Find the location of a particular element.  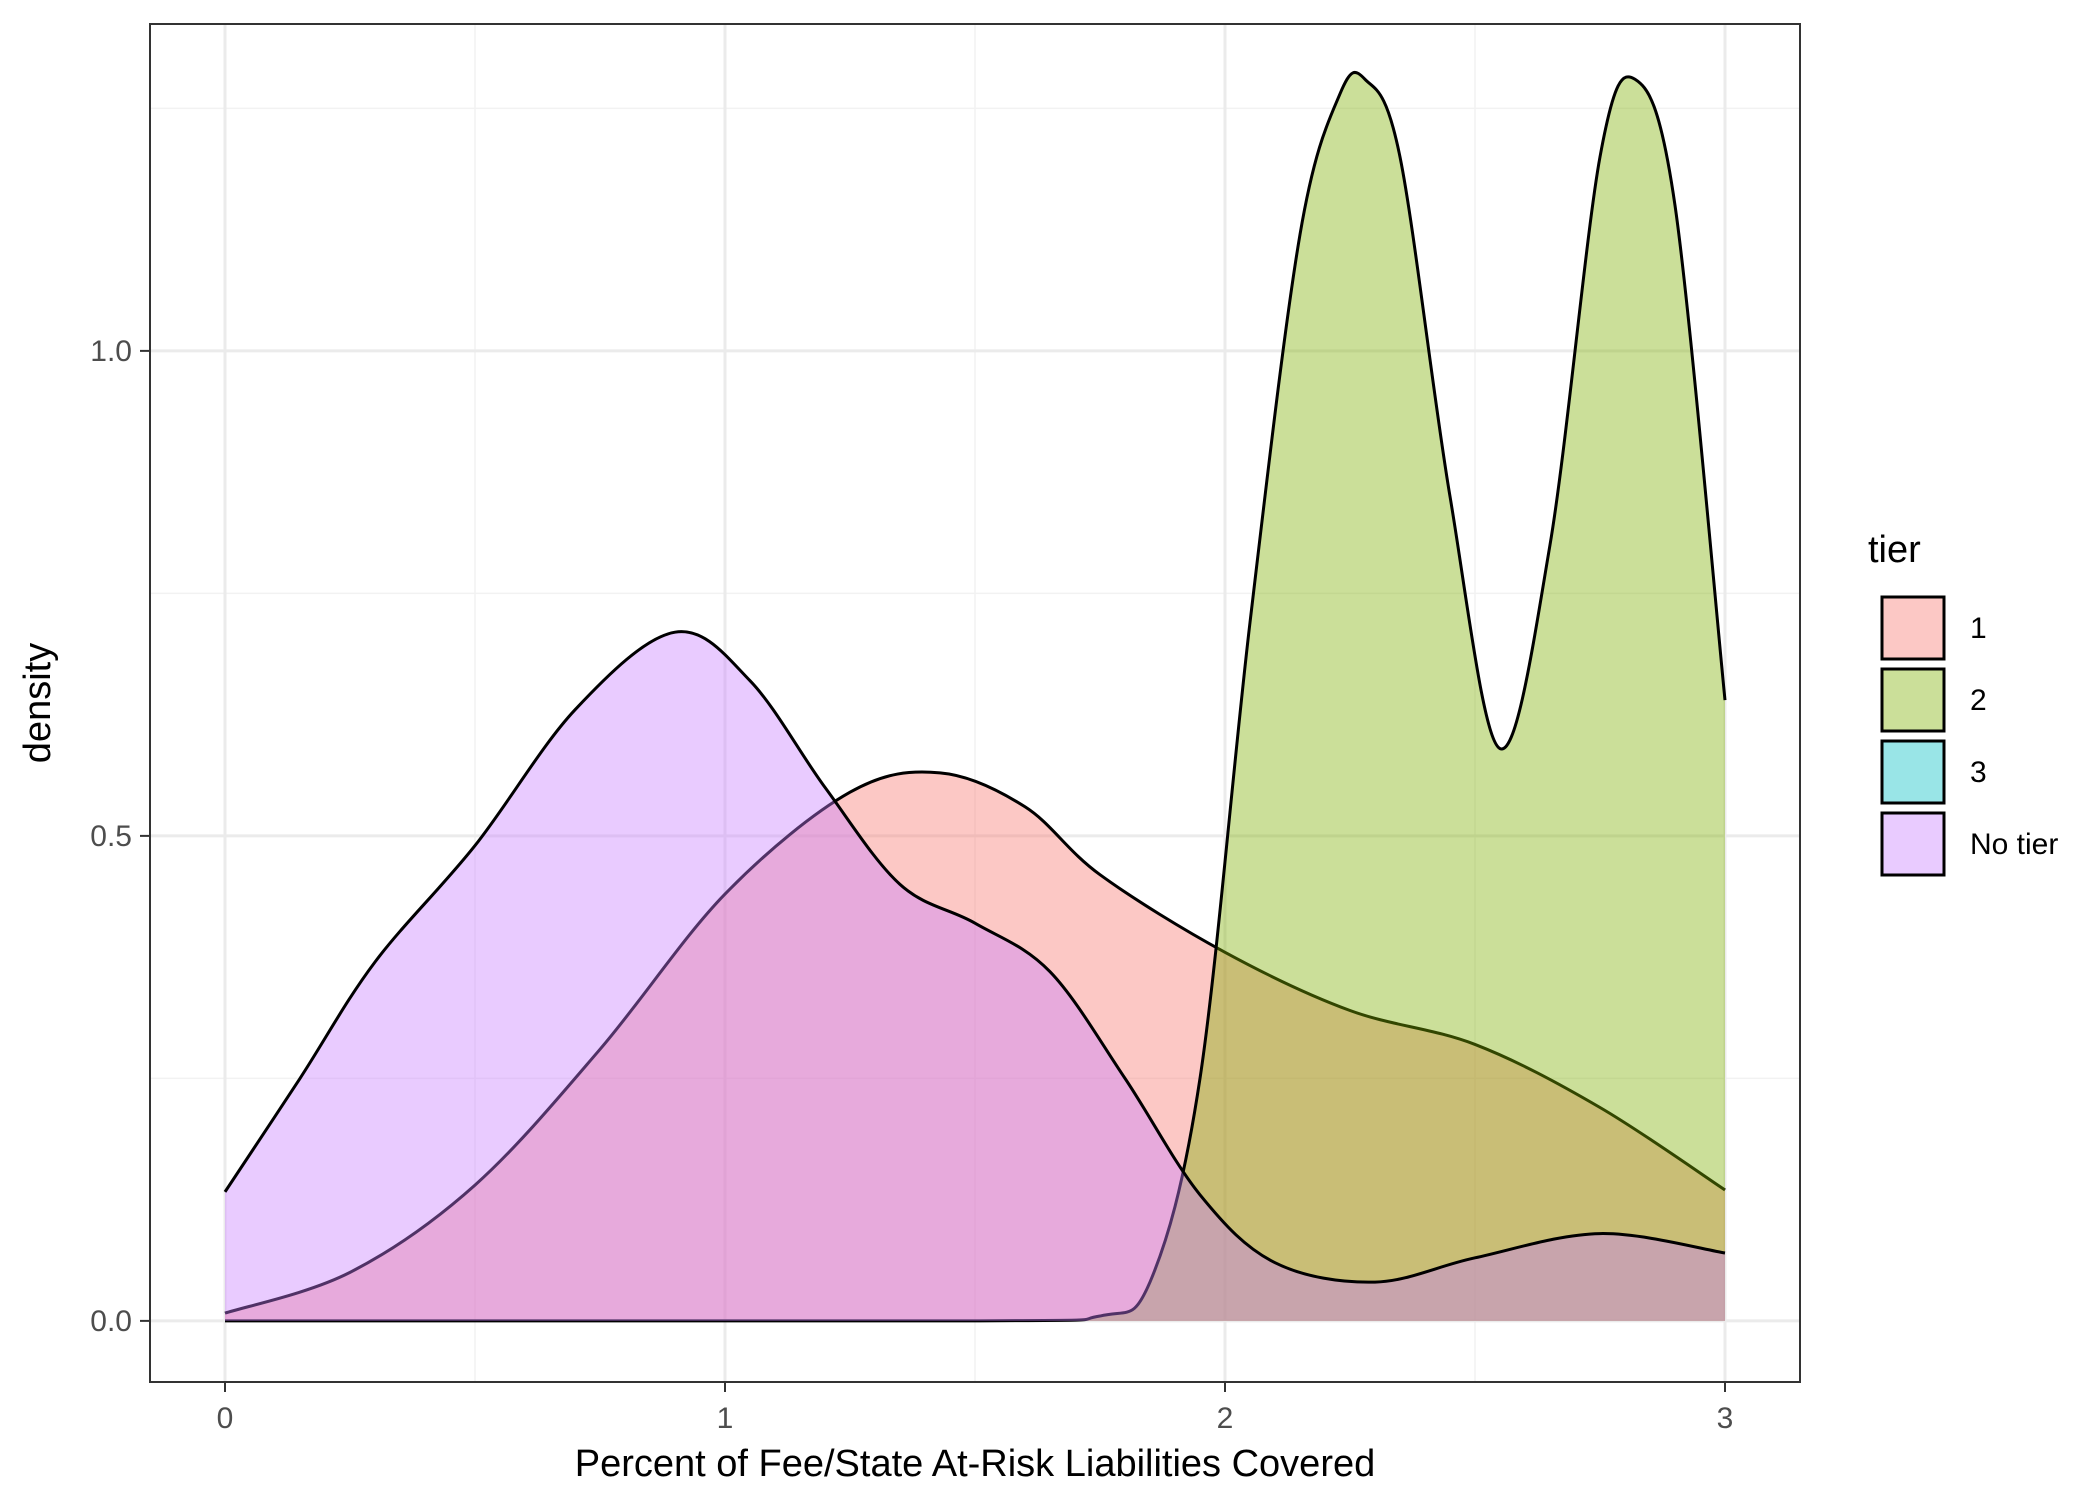

y-tick-label: 0.5 is located at coordinates (111, 836).